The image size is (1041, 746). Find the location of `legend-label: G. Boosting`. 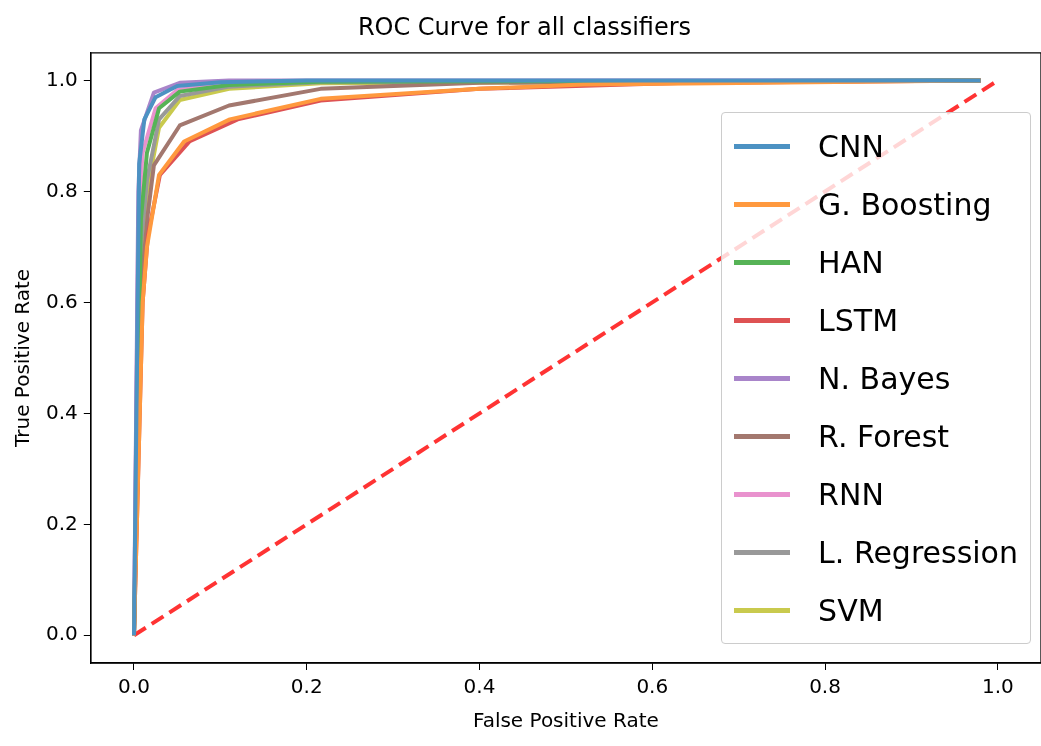

legend-label: G. Boosting is located at coordinates (905, 204).